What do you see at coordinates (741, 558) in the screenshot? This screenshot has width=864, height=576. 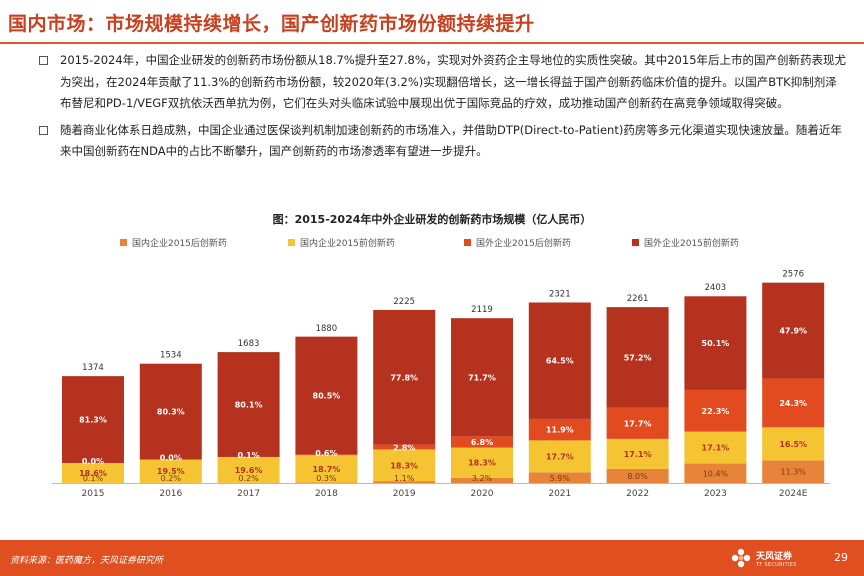 I see `tf-securities-logo-icon` at bounding box center [741, 558].